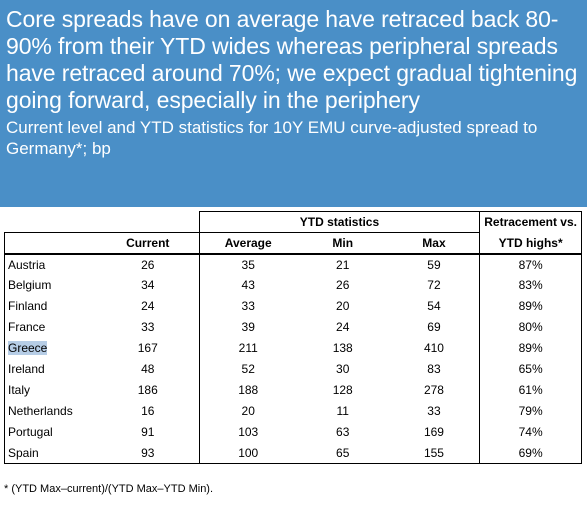 The width and height of the screenshot is (587, 507). I want to click on country-cell: Spain, so click(50, 453).